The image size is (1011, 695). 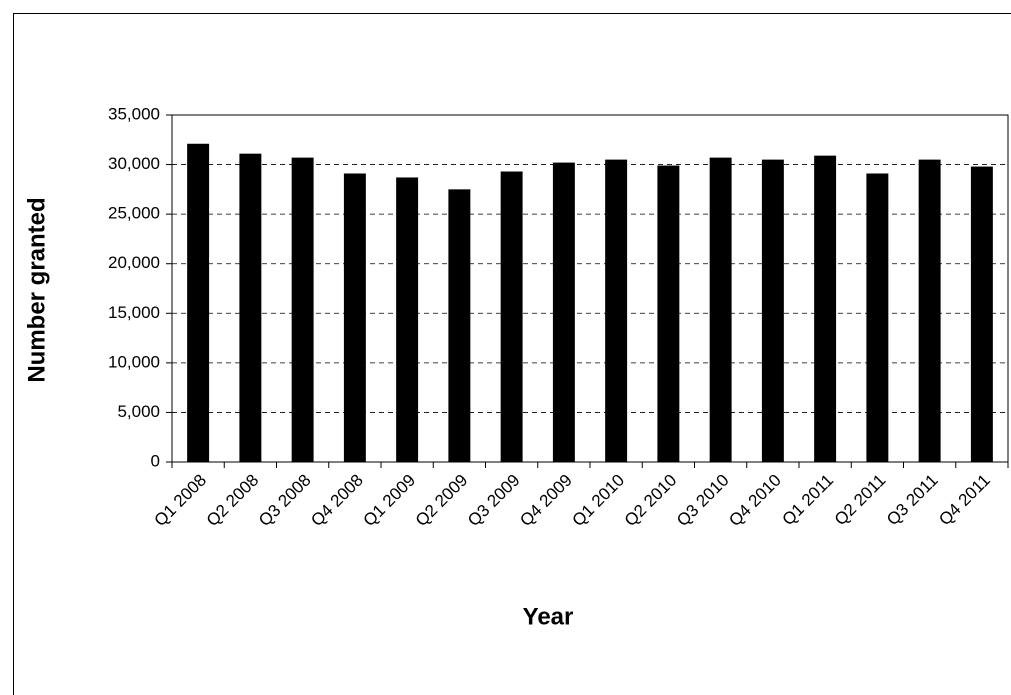 I want to click on y-tick-label: 25,000, so click(x=134, y=213).